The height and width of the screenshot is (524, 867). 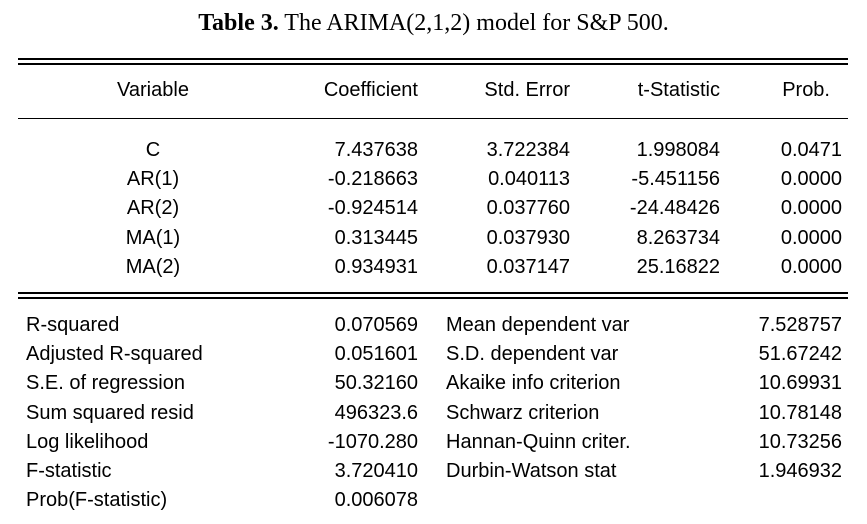 I want to click on coefficient-value: -0.924514, so click(x=372, y=208).